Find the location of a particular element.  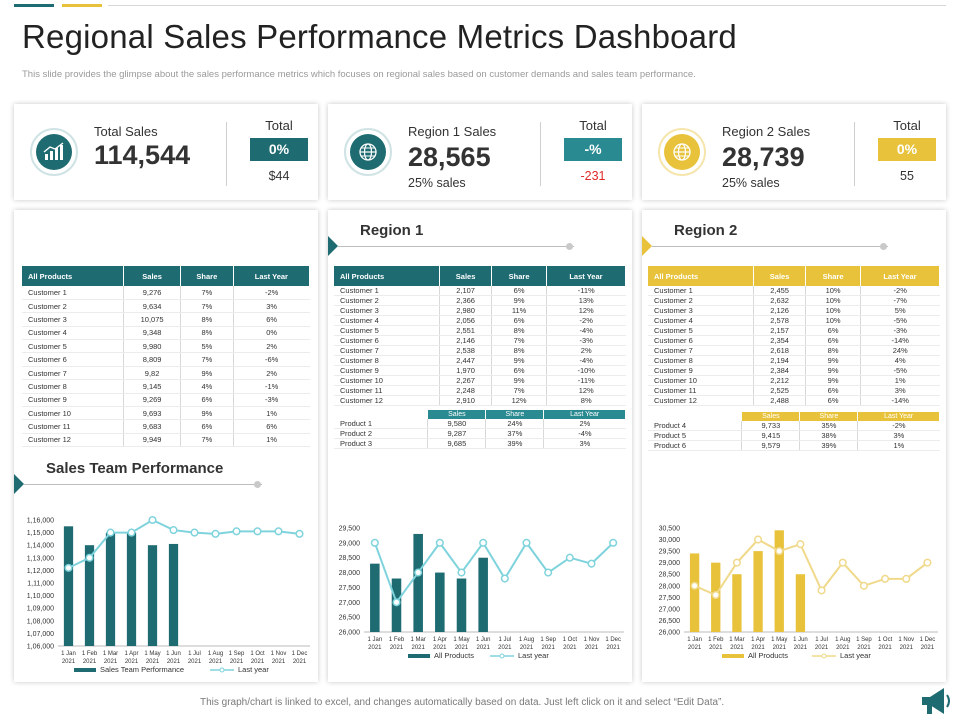

kpi-label: Total Sales is located at coordinates (126, 131).